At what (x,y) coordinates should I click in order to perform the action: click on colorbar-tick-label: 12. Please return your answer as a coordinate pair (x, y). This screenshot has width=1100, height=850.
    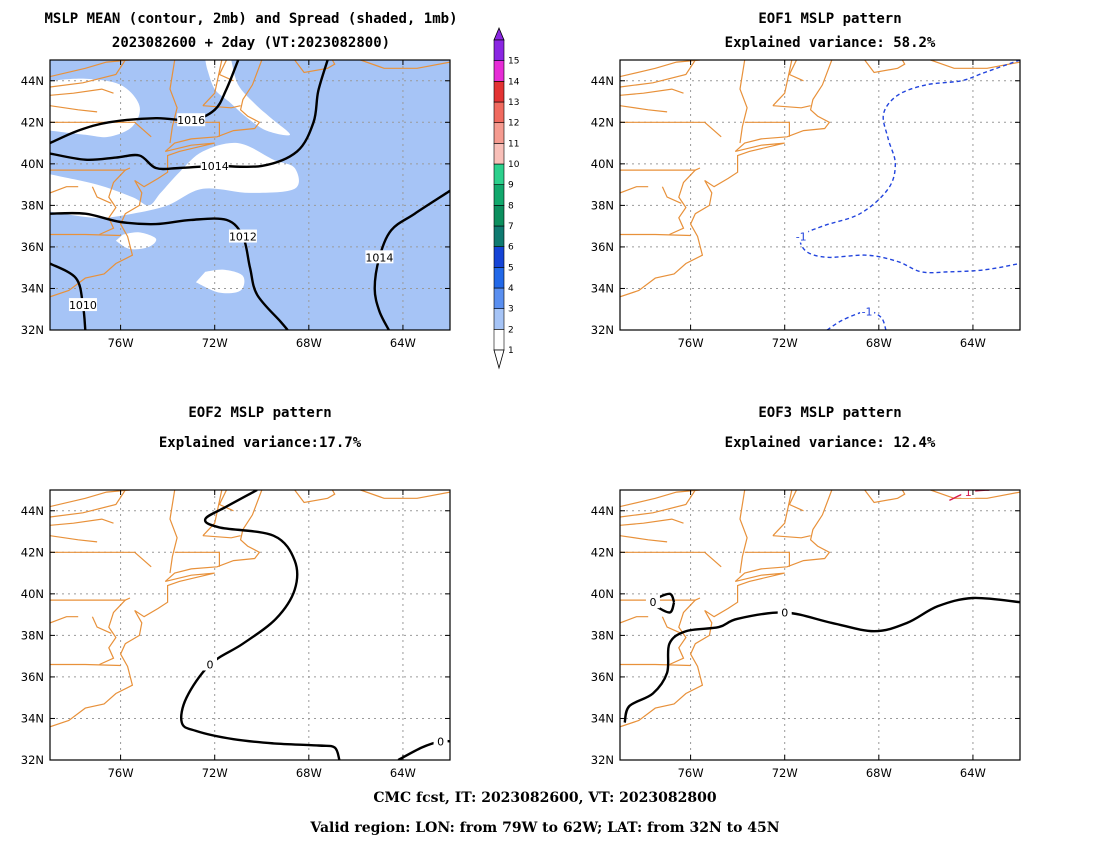
    Looking at the image, I should click on (513, 124).